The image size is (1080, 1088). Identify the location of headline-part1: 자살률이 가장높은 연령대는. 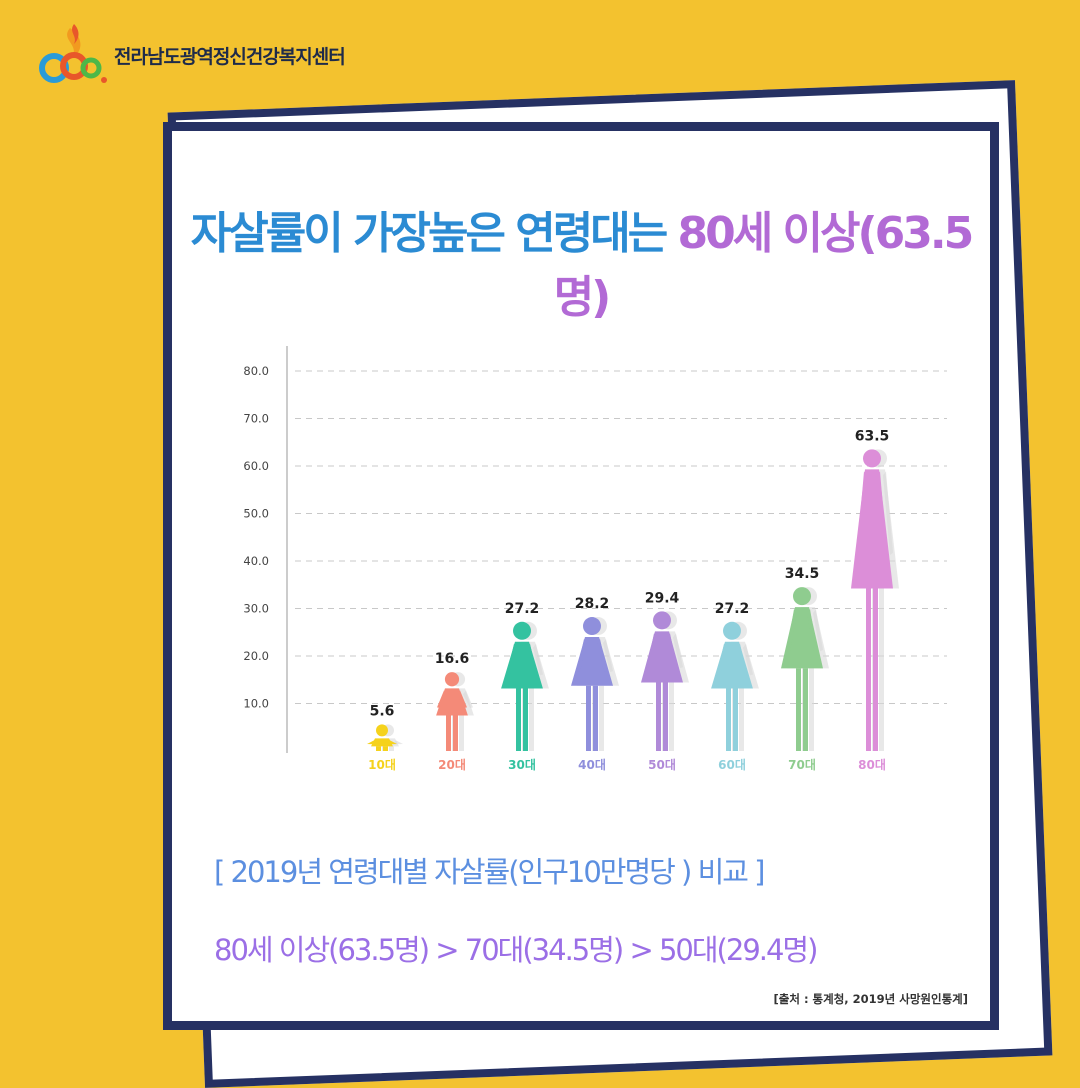
(429, 233).